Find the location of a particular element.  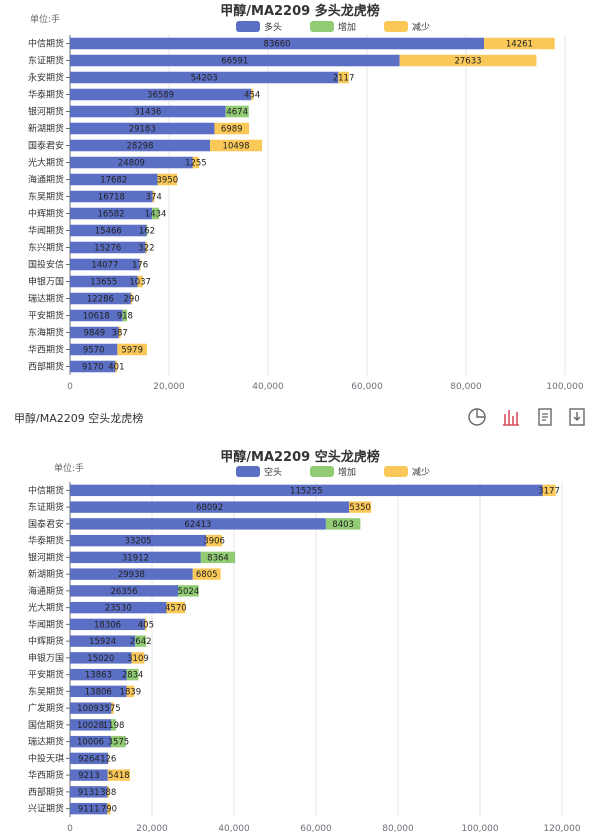

category-label: 申银万国 is located at coordinates (46, 282).